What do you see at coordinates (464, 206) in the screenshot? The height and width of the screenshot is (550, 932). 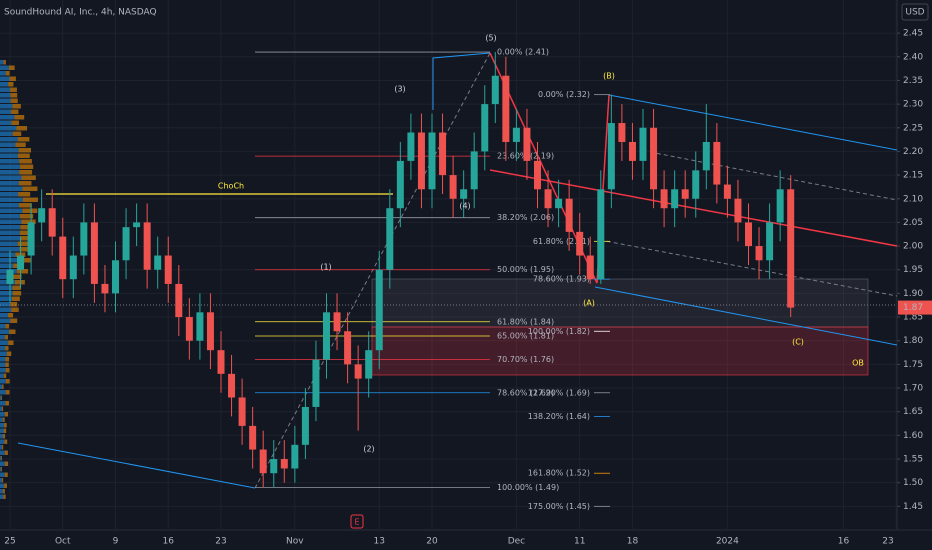 I see `wave-label: (4)` at bounding box center [464, 206].